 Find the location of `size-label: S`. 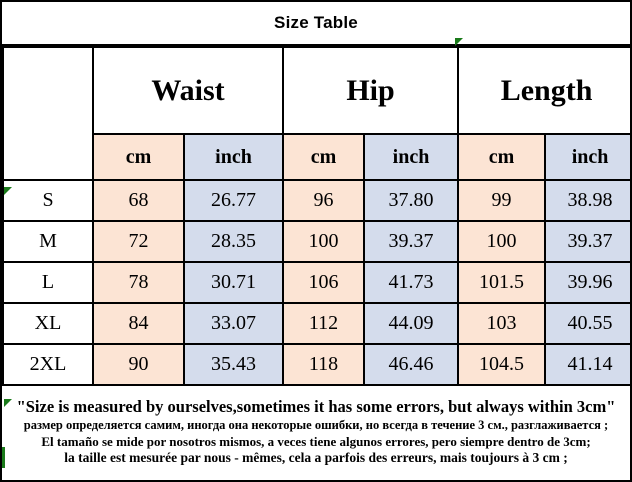

size-label: S is located at coordinates (48, 200).